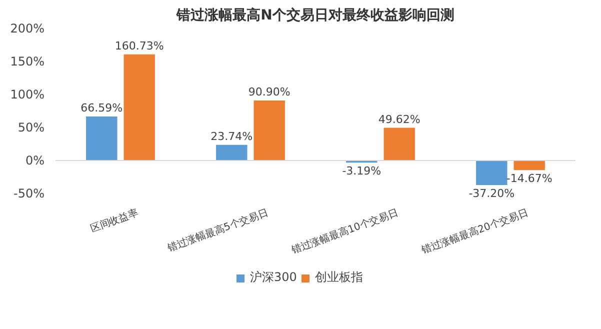  I want to click on data-label: 90.90%, so click(269, 92).